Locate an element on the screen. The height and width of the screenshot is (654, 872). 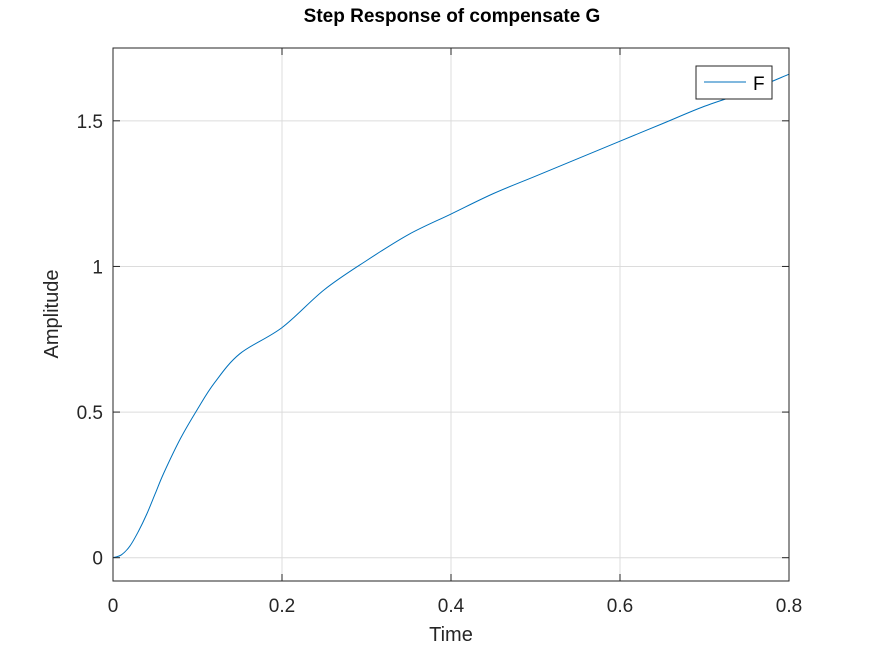
y-tick-label: 1.5 is located at coordinates (90, 122).